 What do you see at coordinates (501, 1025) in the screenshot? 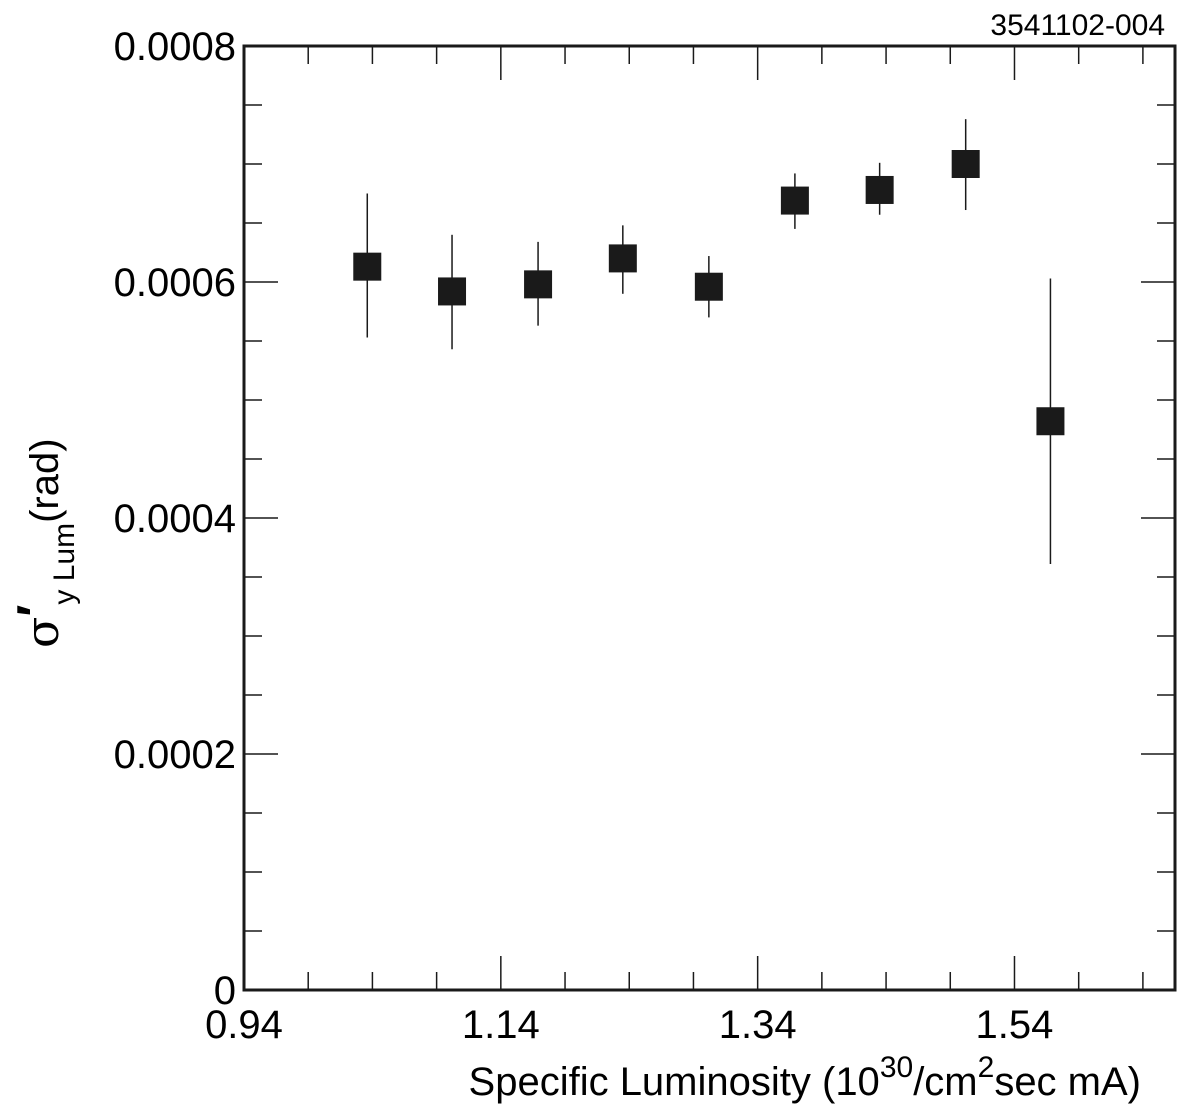
I see `x-tick-label: 1.14` at bounding box center [501, 1025].